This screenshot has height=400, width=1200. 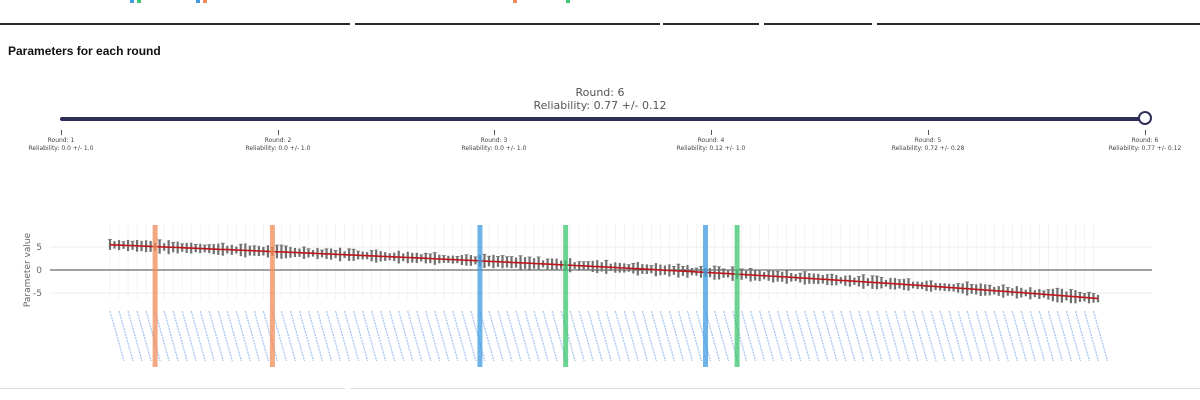 I want to click on slider-current-reliability: Reliability: 0.77 +/- 0.12, so click(x=600, y=105).